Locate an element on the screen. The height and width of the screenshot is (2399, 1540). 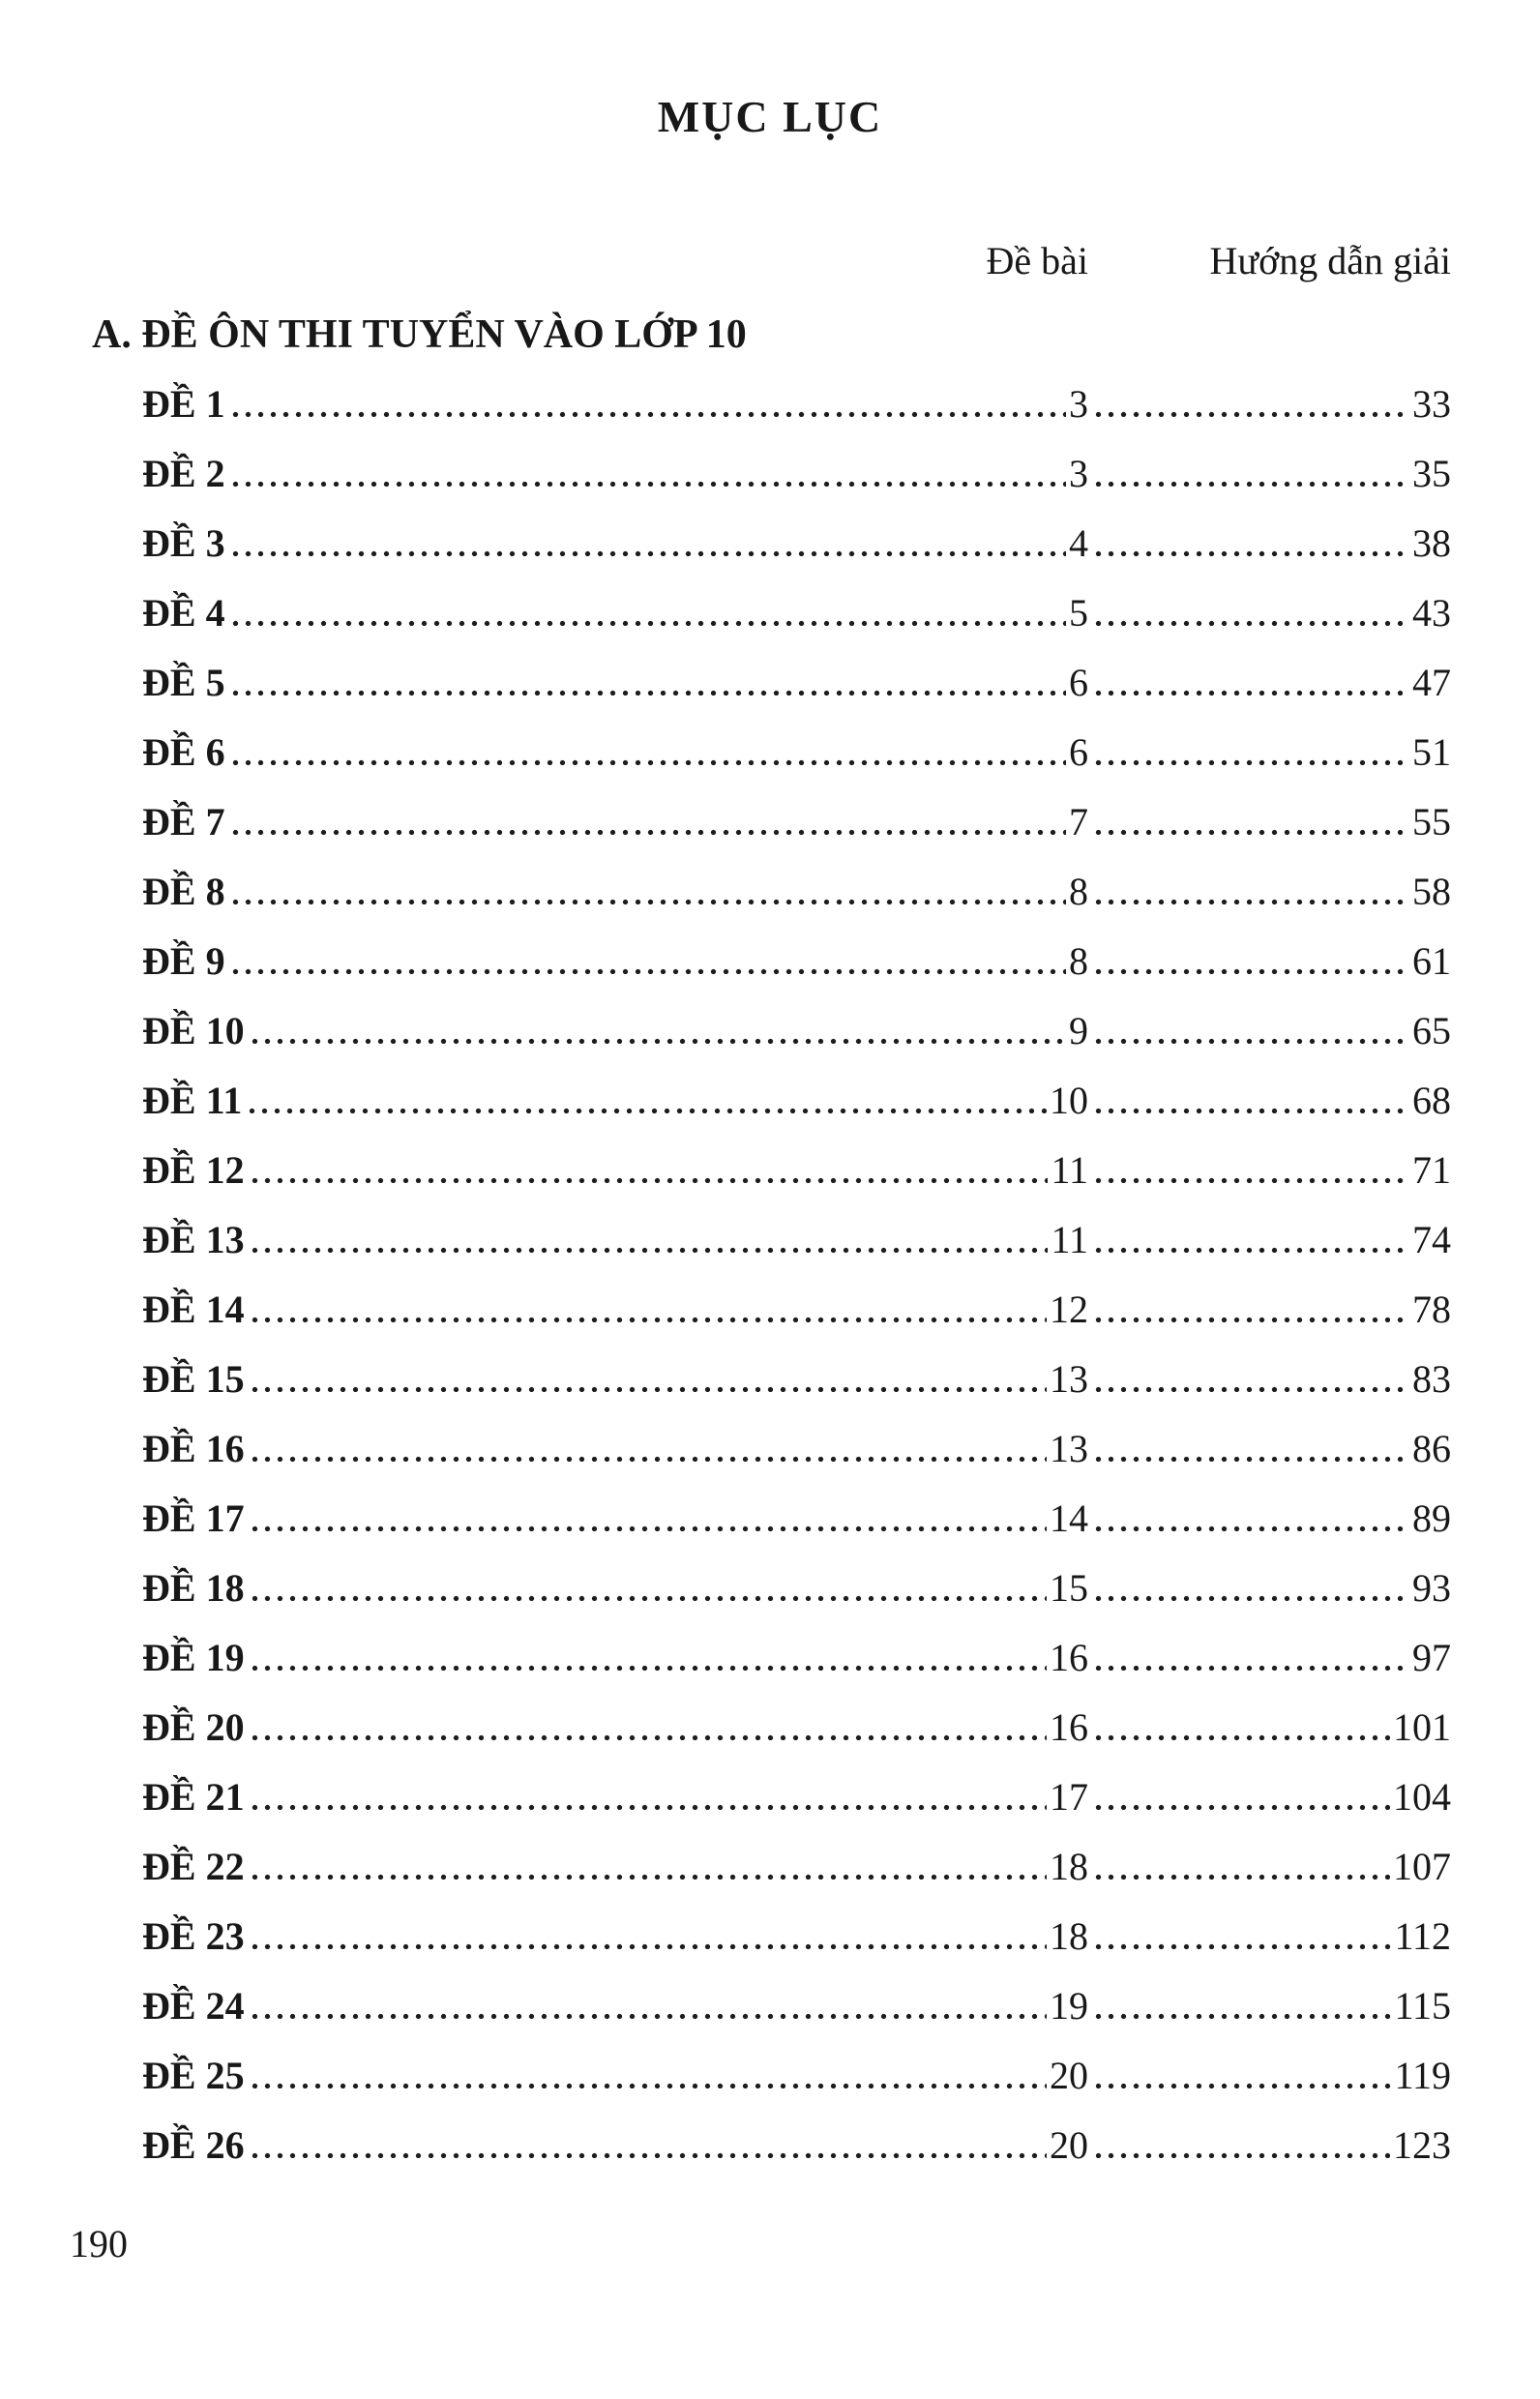
toc-row: ĐỀ 24 19 115 is located at coordinates (796, 2006).